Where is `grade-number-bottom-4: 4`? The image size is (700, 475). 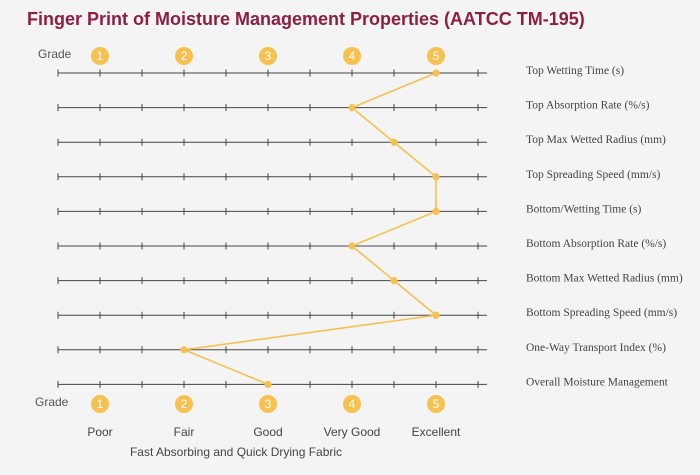
grade-number-bottom-4: 4 is located at coordinates (352, 404).